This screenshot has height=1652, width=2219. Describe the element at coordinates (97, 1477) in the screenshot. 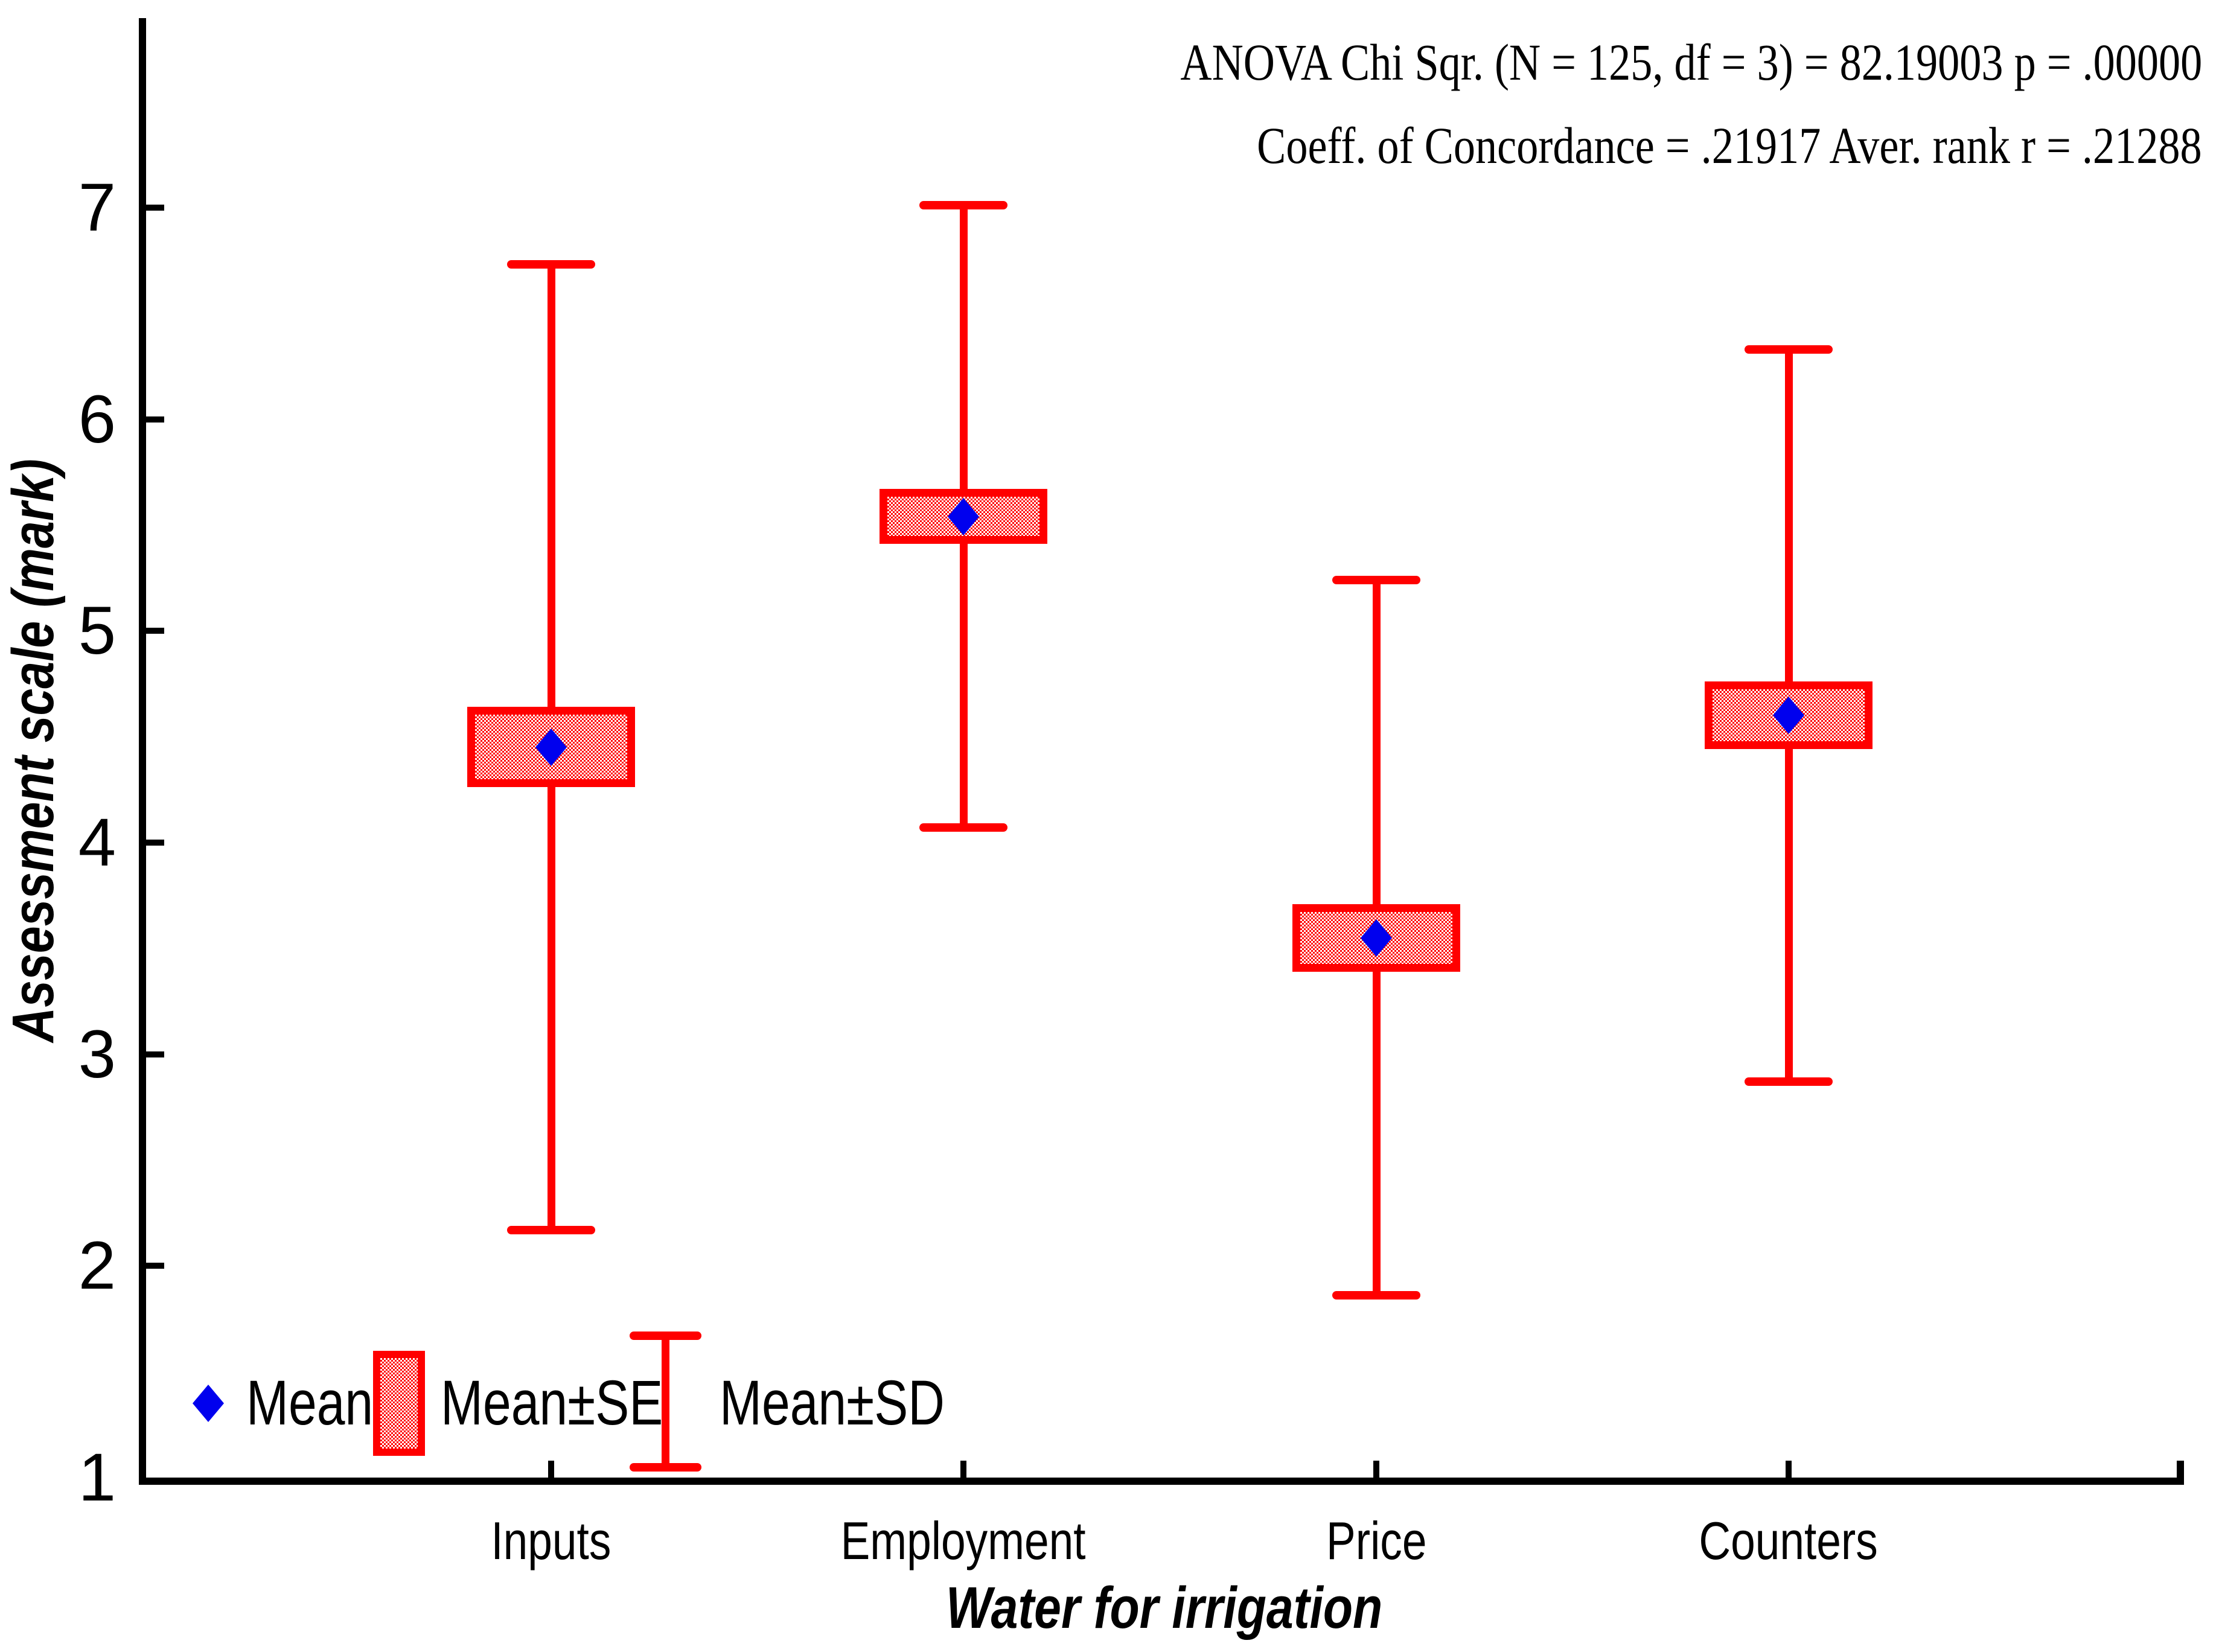

I see `y-axis-tick-label: 1` at that location.